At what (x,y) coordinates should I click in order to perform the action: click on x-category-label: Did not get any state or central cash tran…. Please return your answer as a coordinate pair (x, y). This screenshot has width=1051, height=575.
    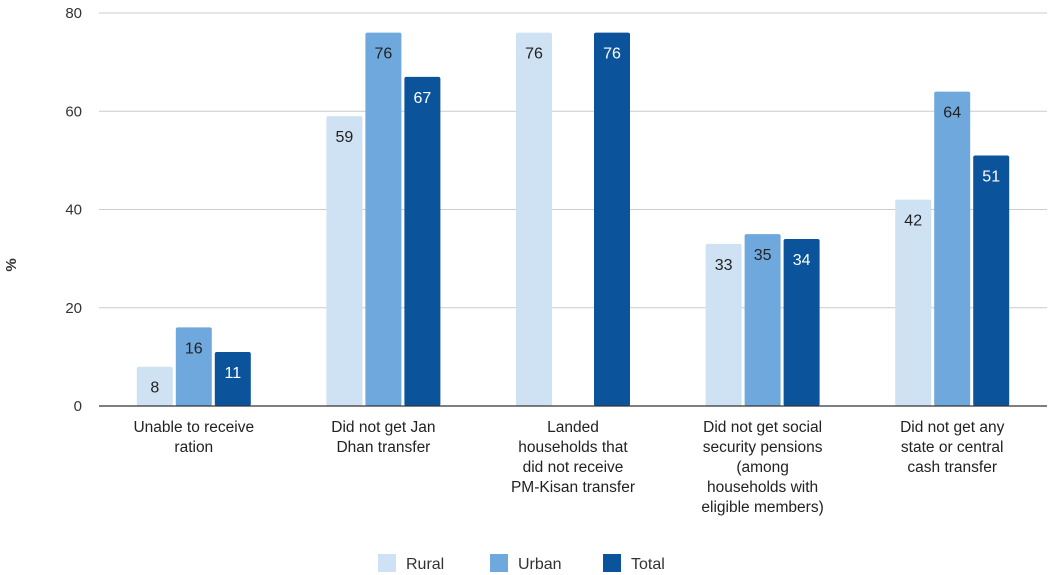
    Looking at the image, I should click on (952, 447).